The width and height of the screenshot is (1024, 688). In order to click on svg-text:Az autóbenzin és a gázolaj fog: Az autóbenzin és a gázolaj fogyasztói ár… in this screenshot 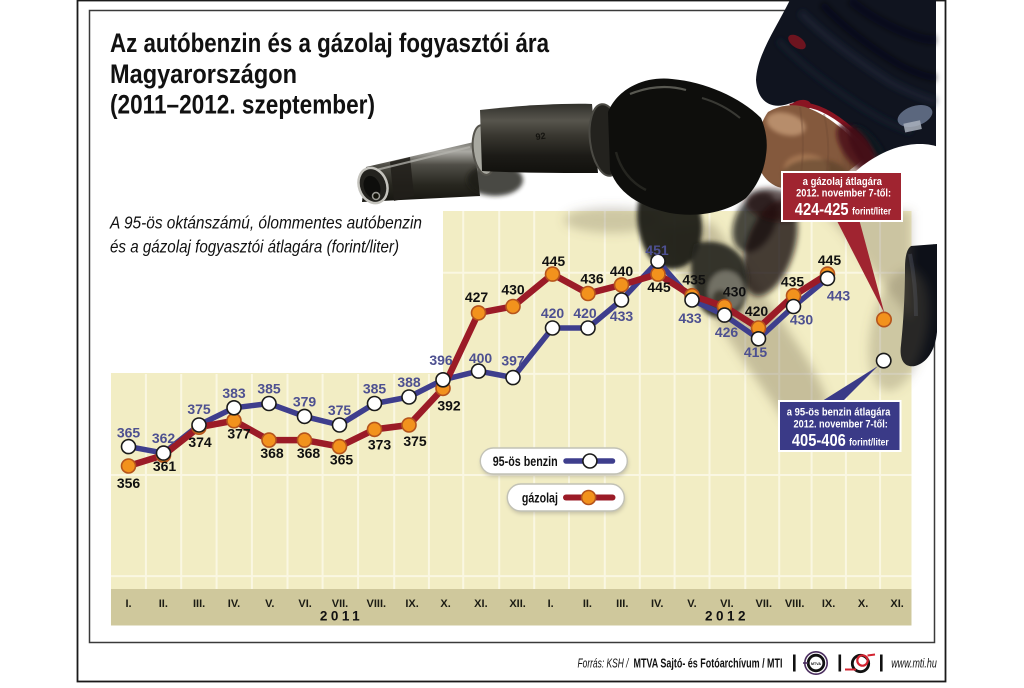, I will do `click(329, 43)`.